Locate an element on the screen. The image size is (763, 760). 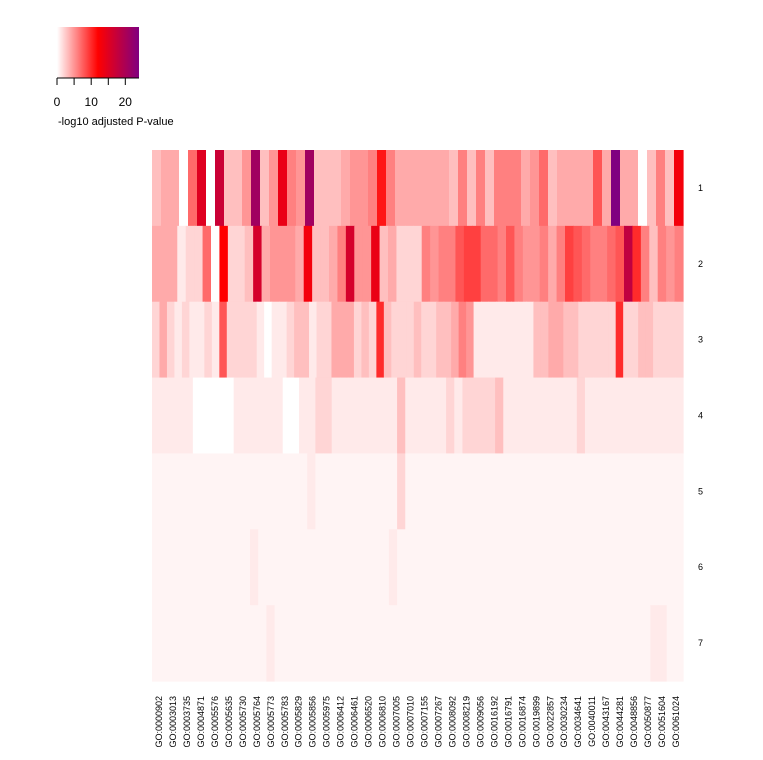
column-label: GO:0005730 is located at coordinates (243, 722).